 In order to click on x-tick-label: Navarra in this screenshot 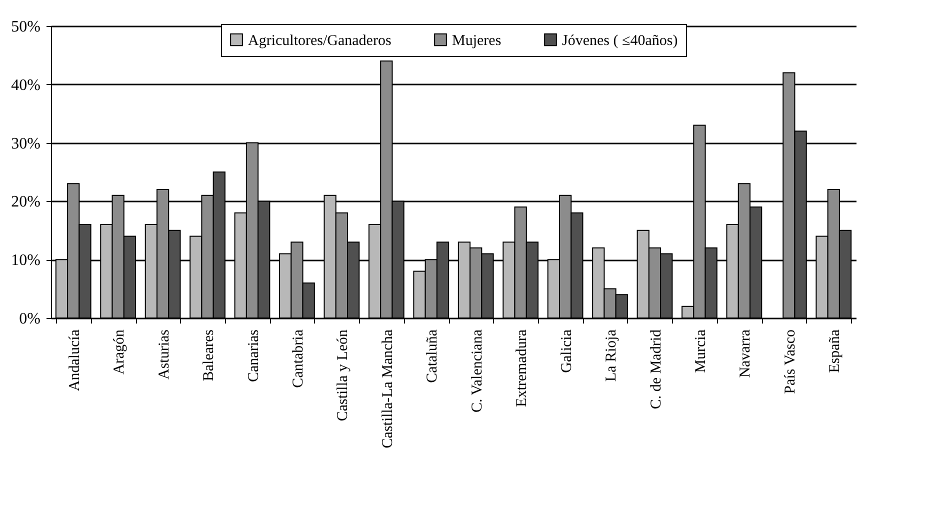, I will do `click(746, 353)`.